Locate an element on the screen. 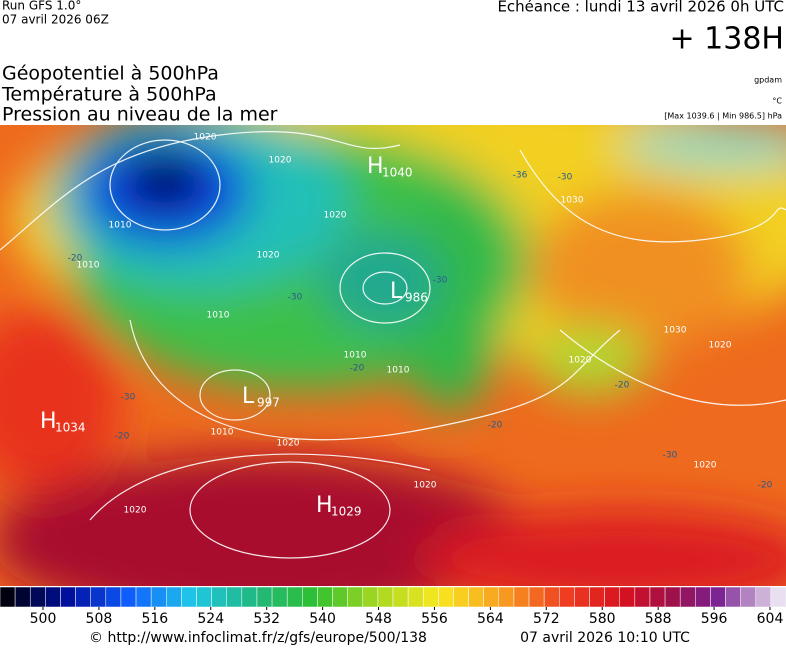  unit-label: °C is located at coordinates (777, 101).